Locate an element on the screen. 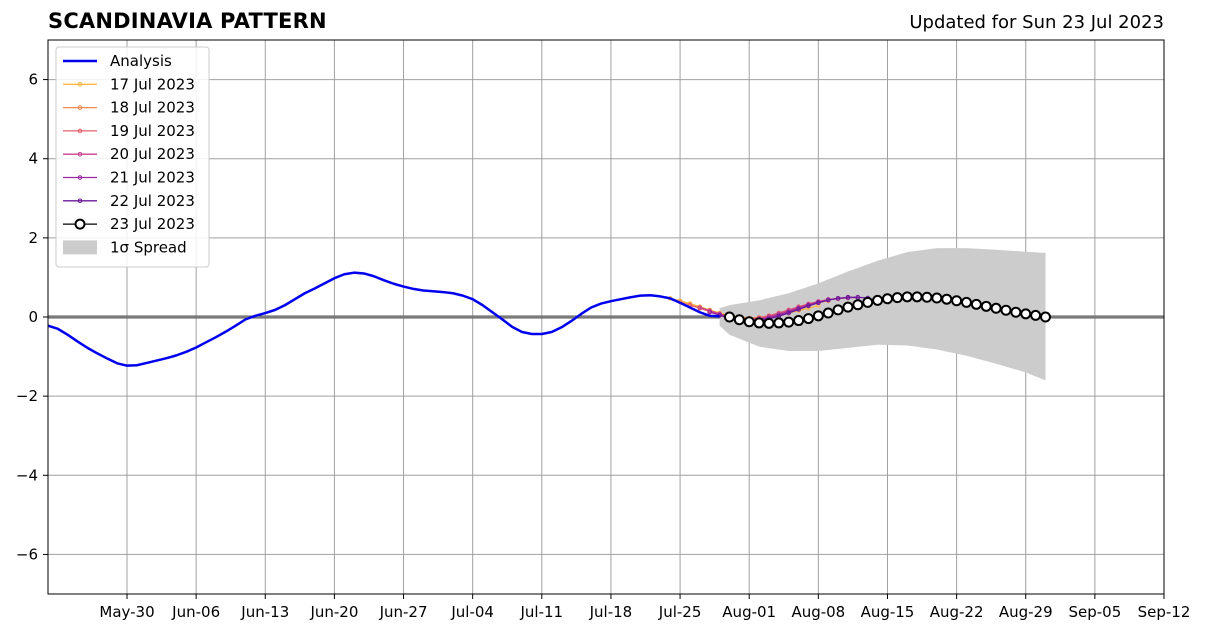 This screenshot has height=633, width=1205. y-tick-label: 4 is located at coordinates (33, 159).